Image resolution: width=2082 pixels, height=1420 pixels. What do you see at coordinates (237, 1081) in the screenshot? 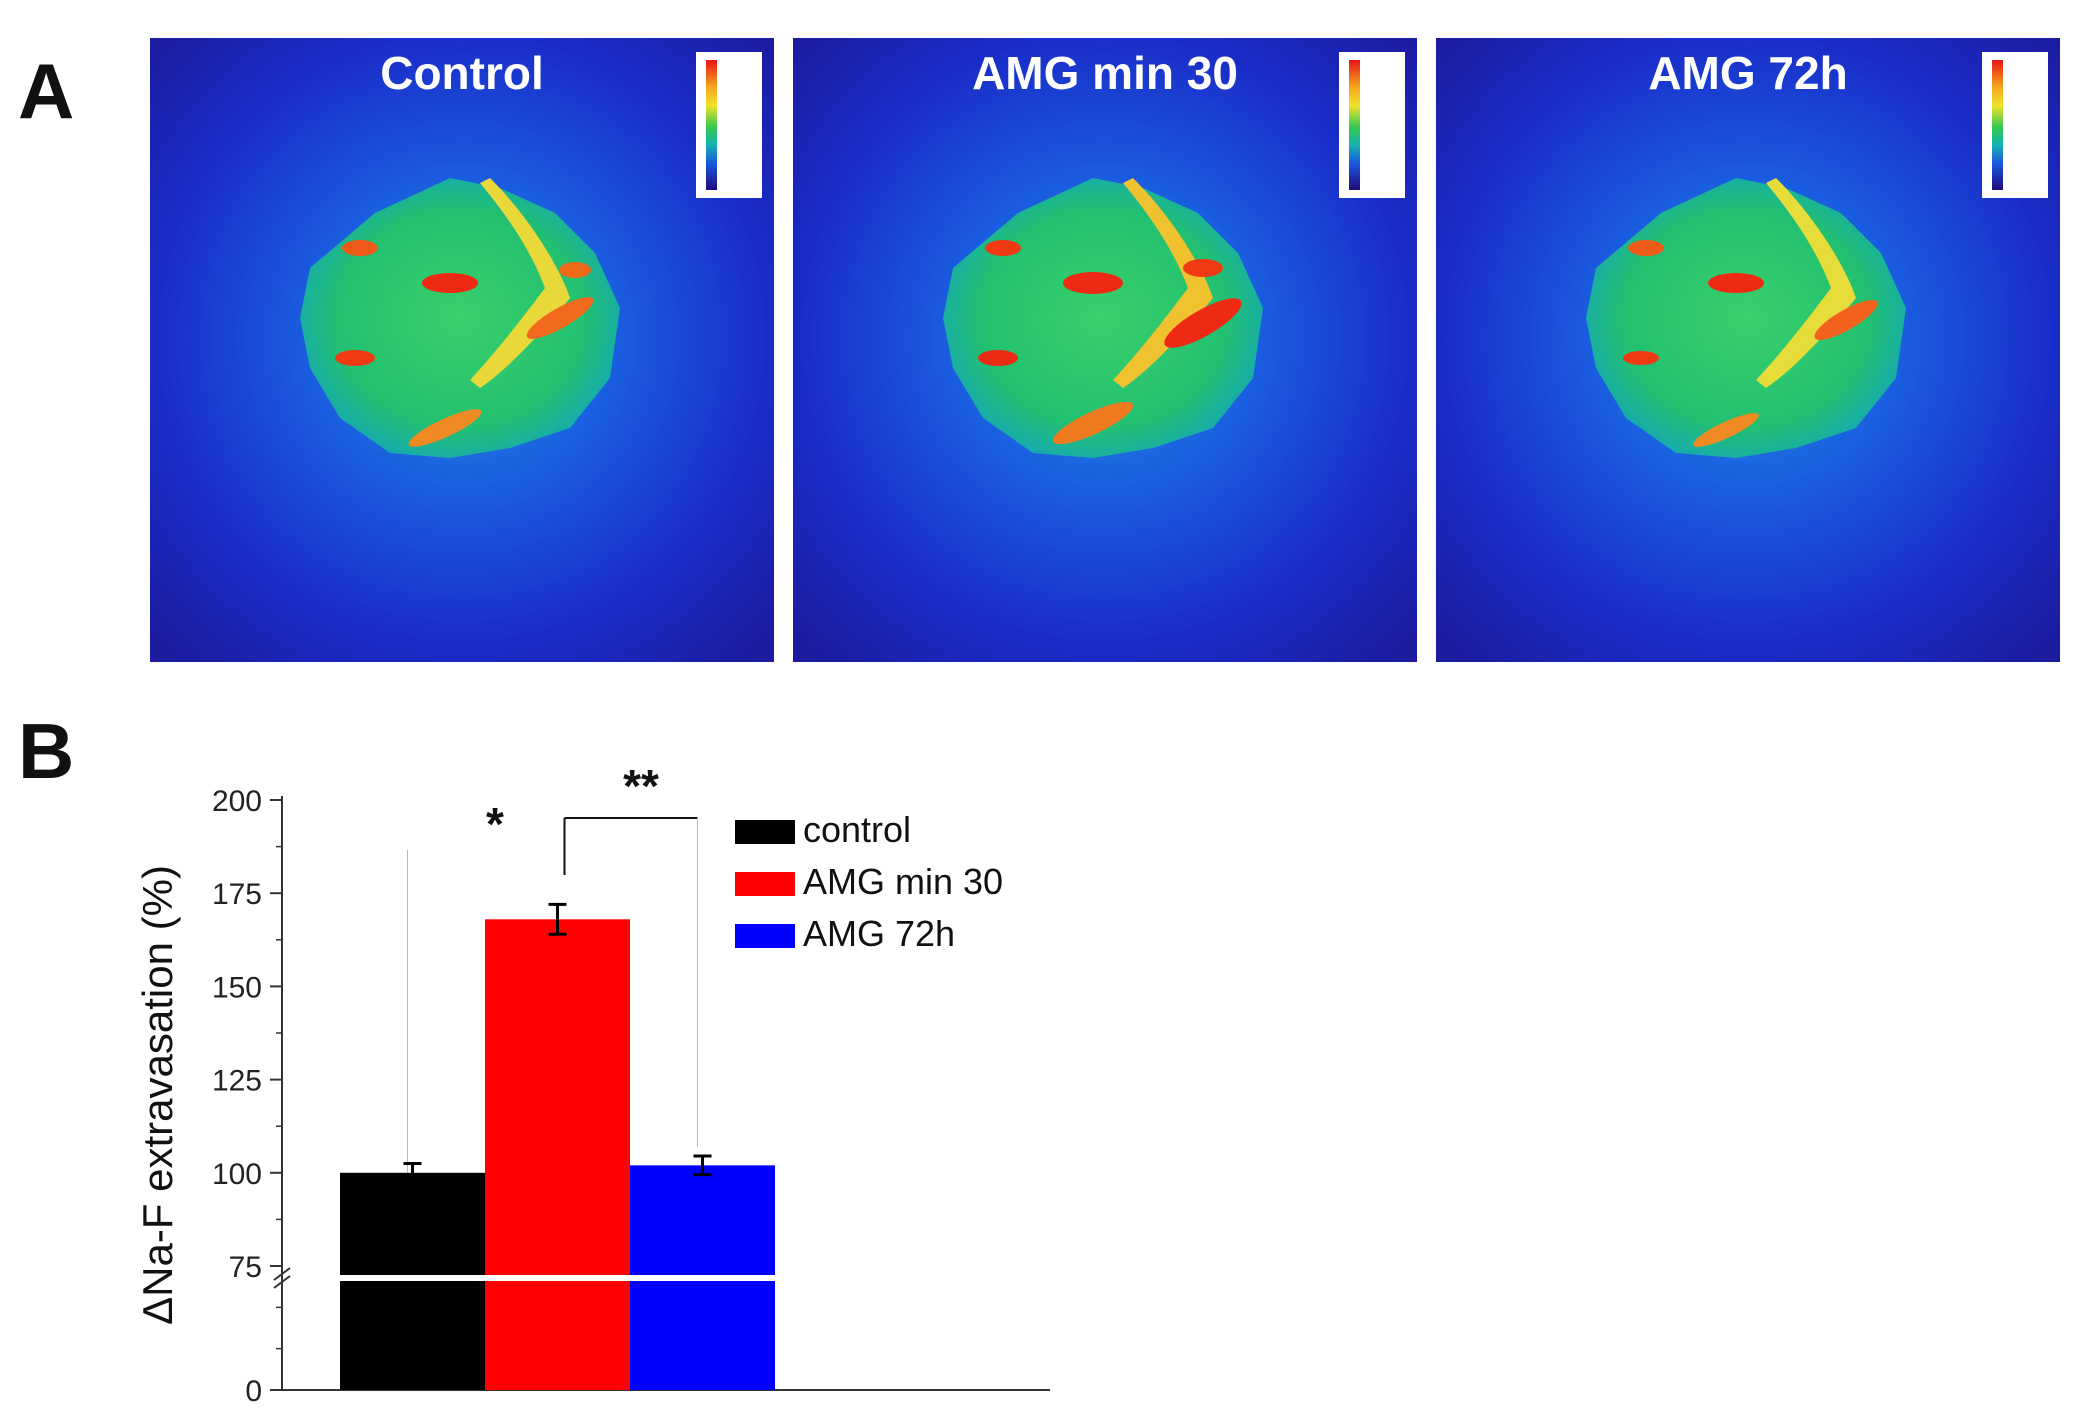
I see `y-tick-label: 125` at bounding box center [237, 1081].